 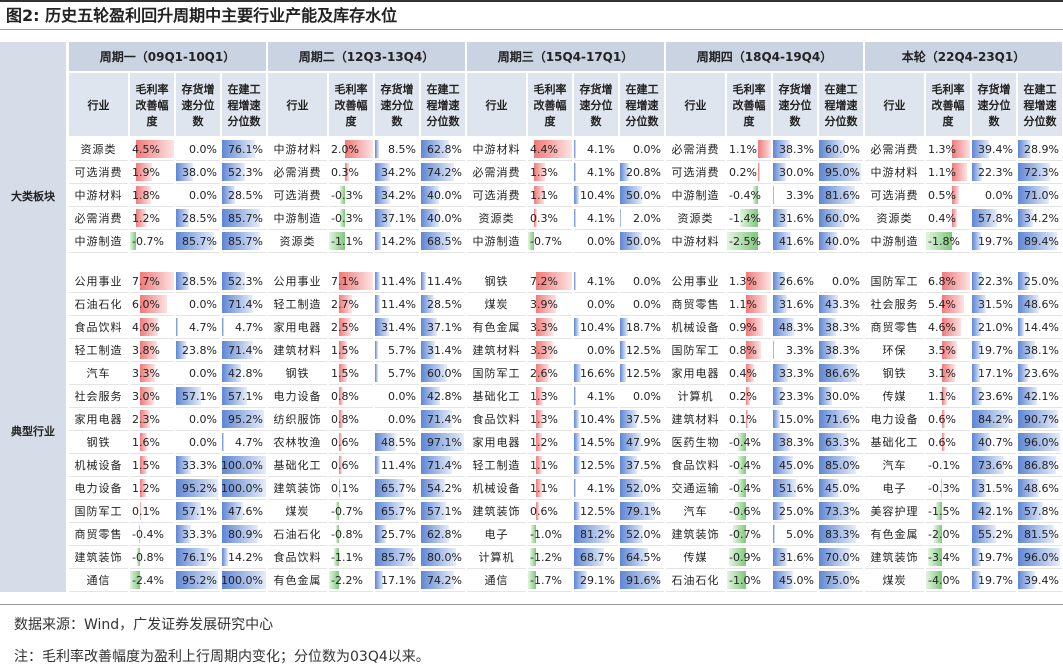 What do you see at coordinates (347, 218) in the screenshot?
I see `cell-text: -0.3%` at bounding box center [347, 218].